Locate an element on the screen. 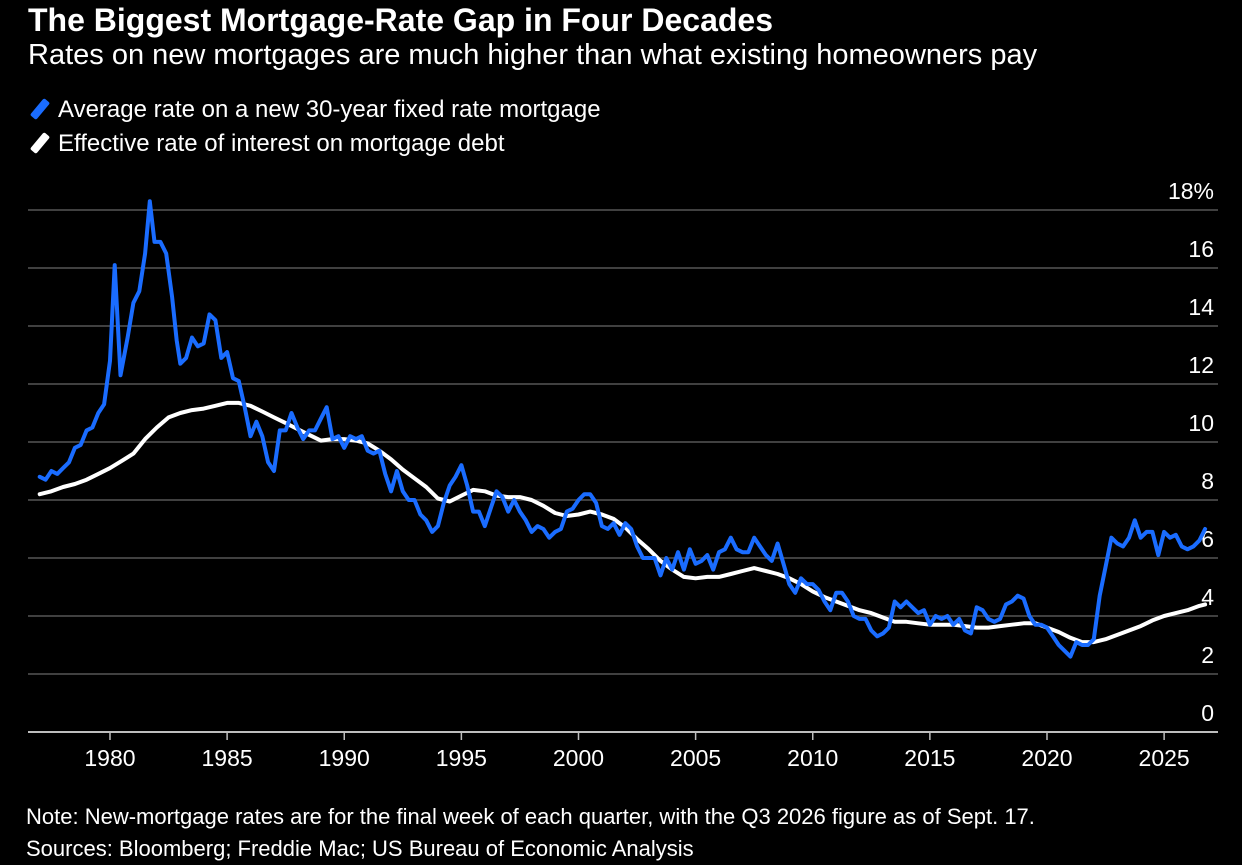  x-tick-label: 2000 is located at coordinates (578, 758).